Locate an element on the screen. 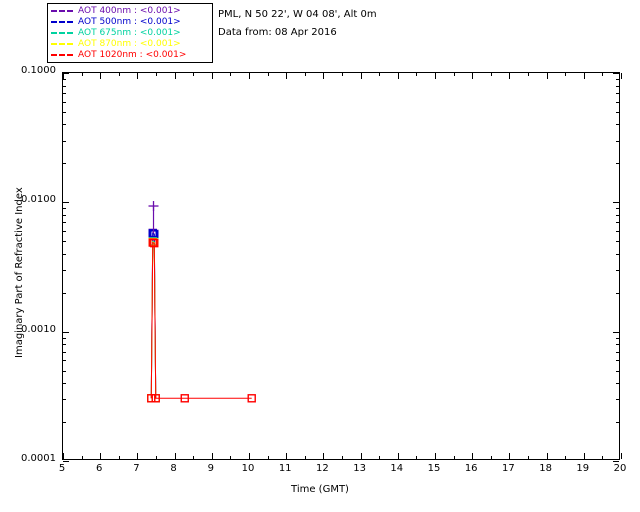  x-tick-label: 13 is located at coordinates (359, 468).